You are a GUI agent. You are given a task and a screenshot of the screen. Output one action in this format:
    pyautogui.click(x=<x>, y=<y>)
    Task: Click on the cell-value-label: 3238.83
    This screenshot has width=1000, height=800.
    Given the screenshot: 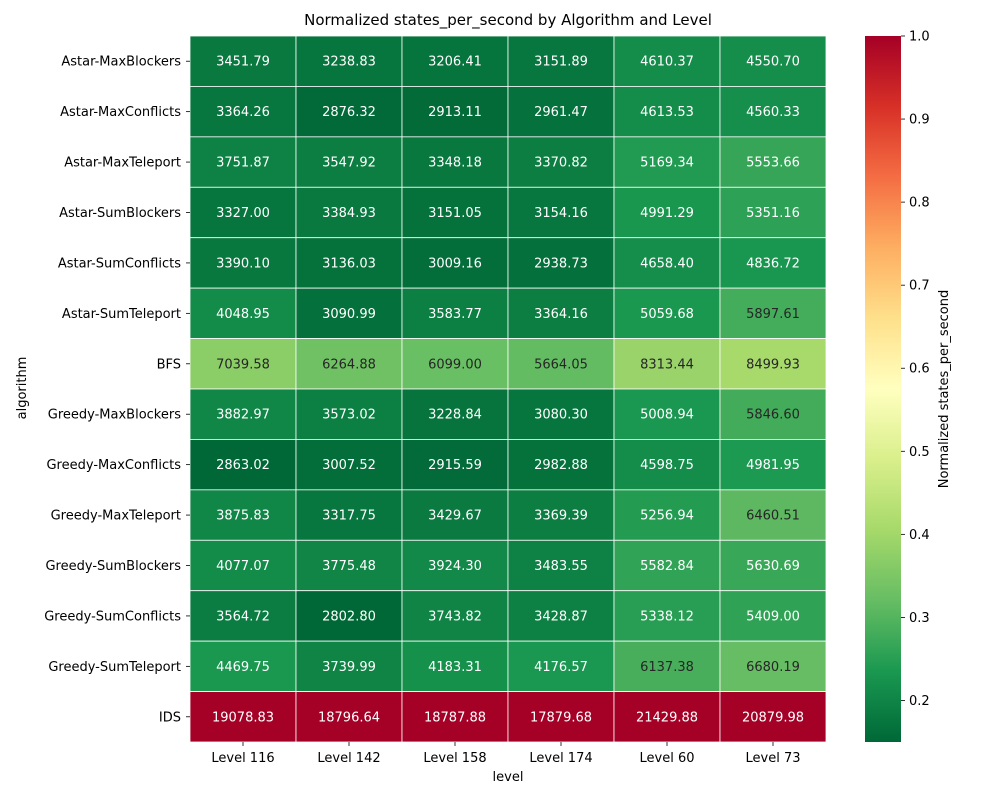 What is the action you would take?
    pyautogui.click(x=349, y=62)
    